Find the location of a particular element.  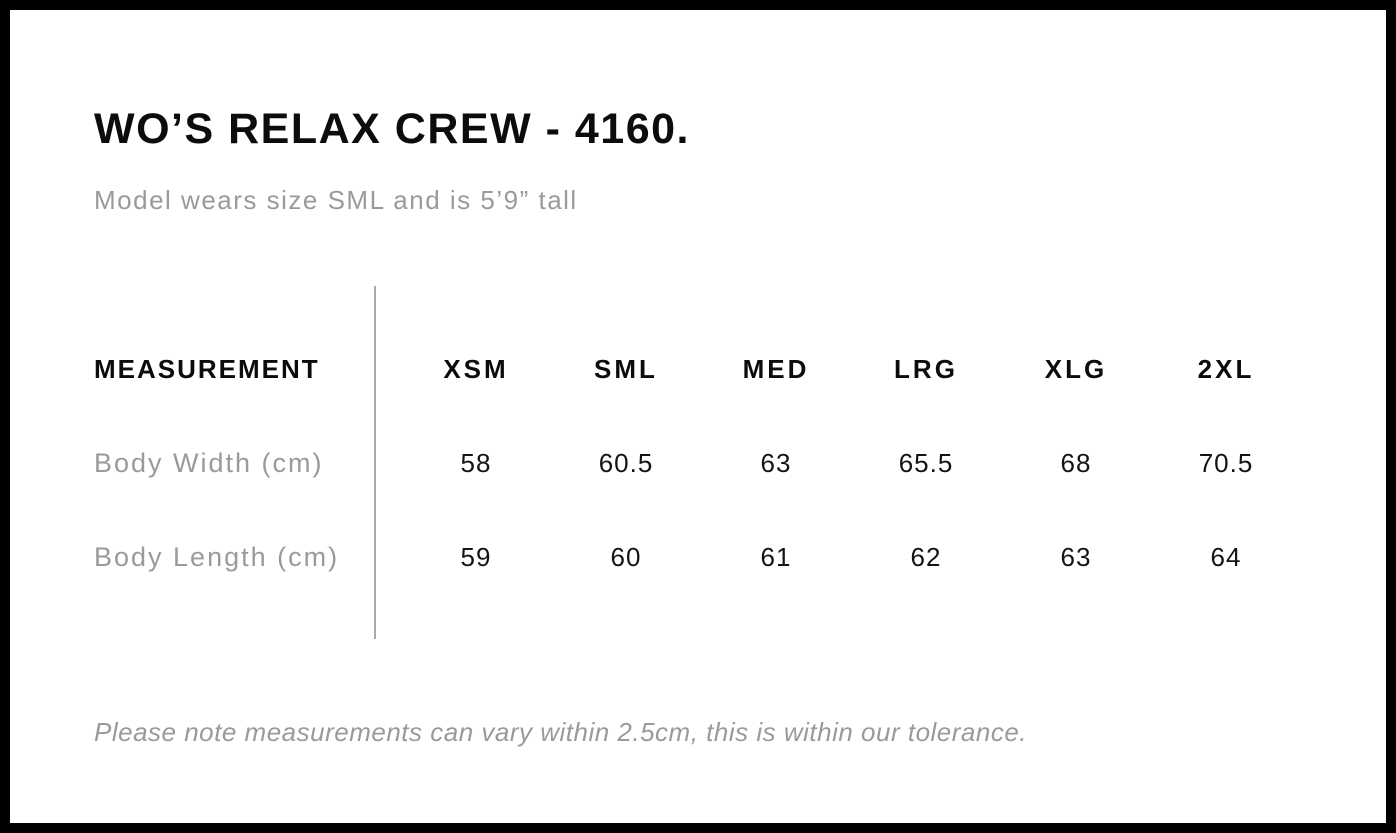

table-divider-line is located at coordinates (375, 463).